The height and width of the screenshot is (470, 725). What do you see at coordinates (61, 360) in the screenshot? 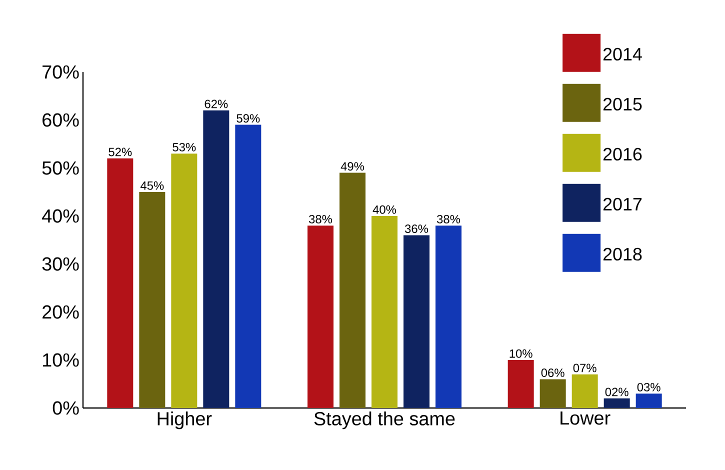
I see `y-tick-label: 10%` at bounding box center [61, 360].